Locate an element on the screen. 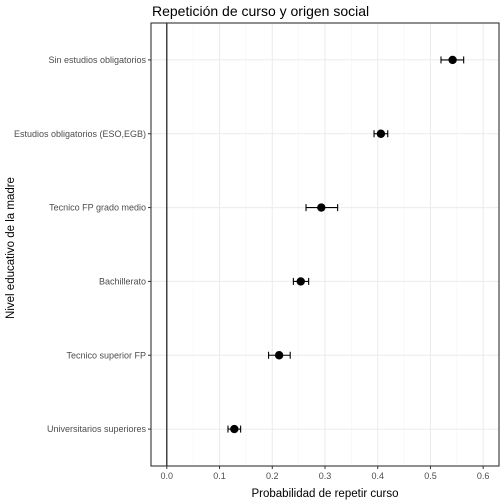  y-tick-label: Universitarios superiores is located at coordinates (97, 429).